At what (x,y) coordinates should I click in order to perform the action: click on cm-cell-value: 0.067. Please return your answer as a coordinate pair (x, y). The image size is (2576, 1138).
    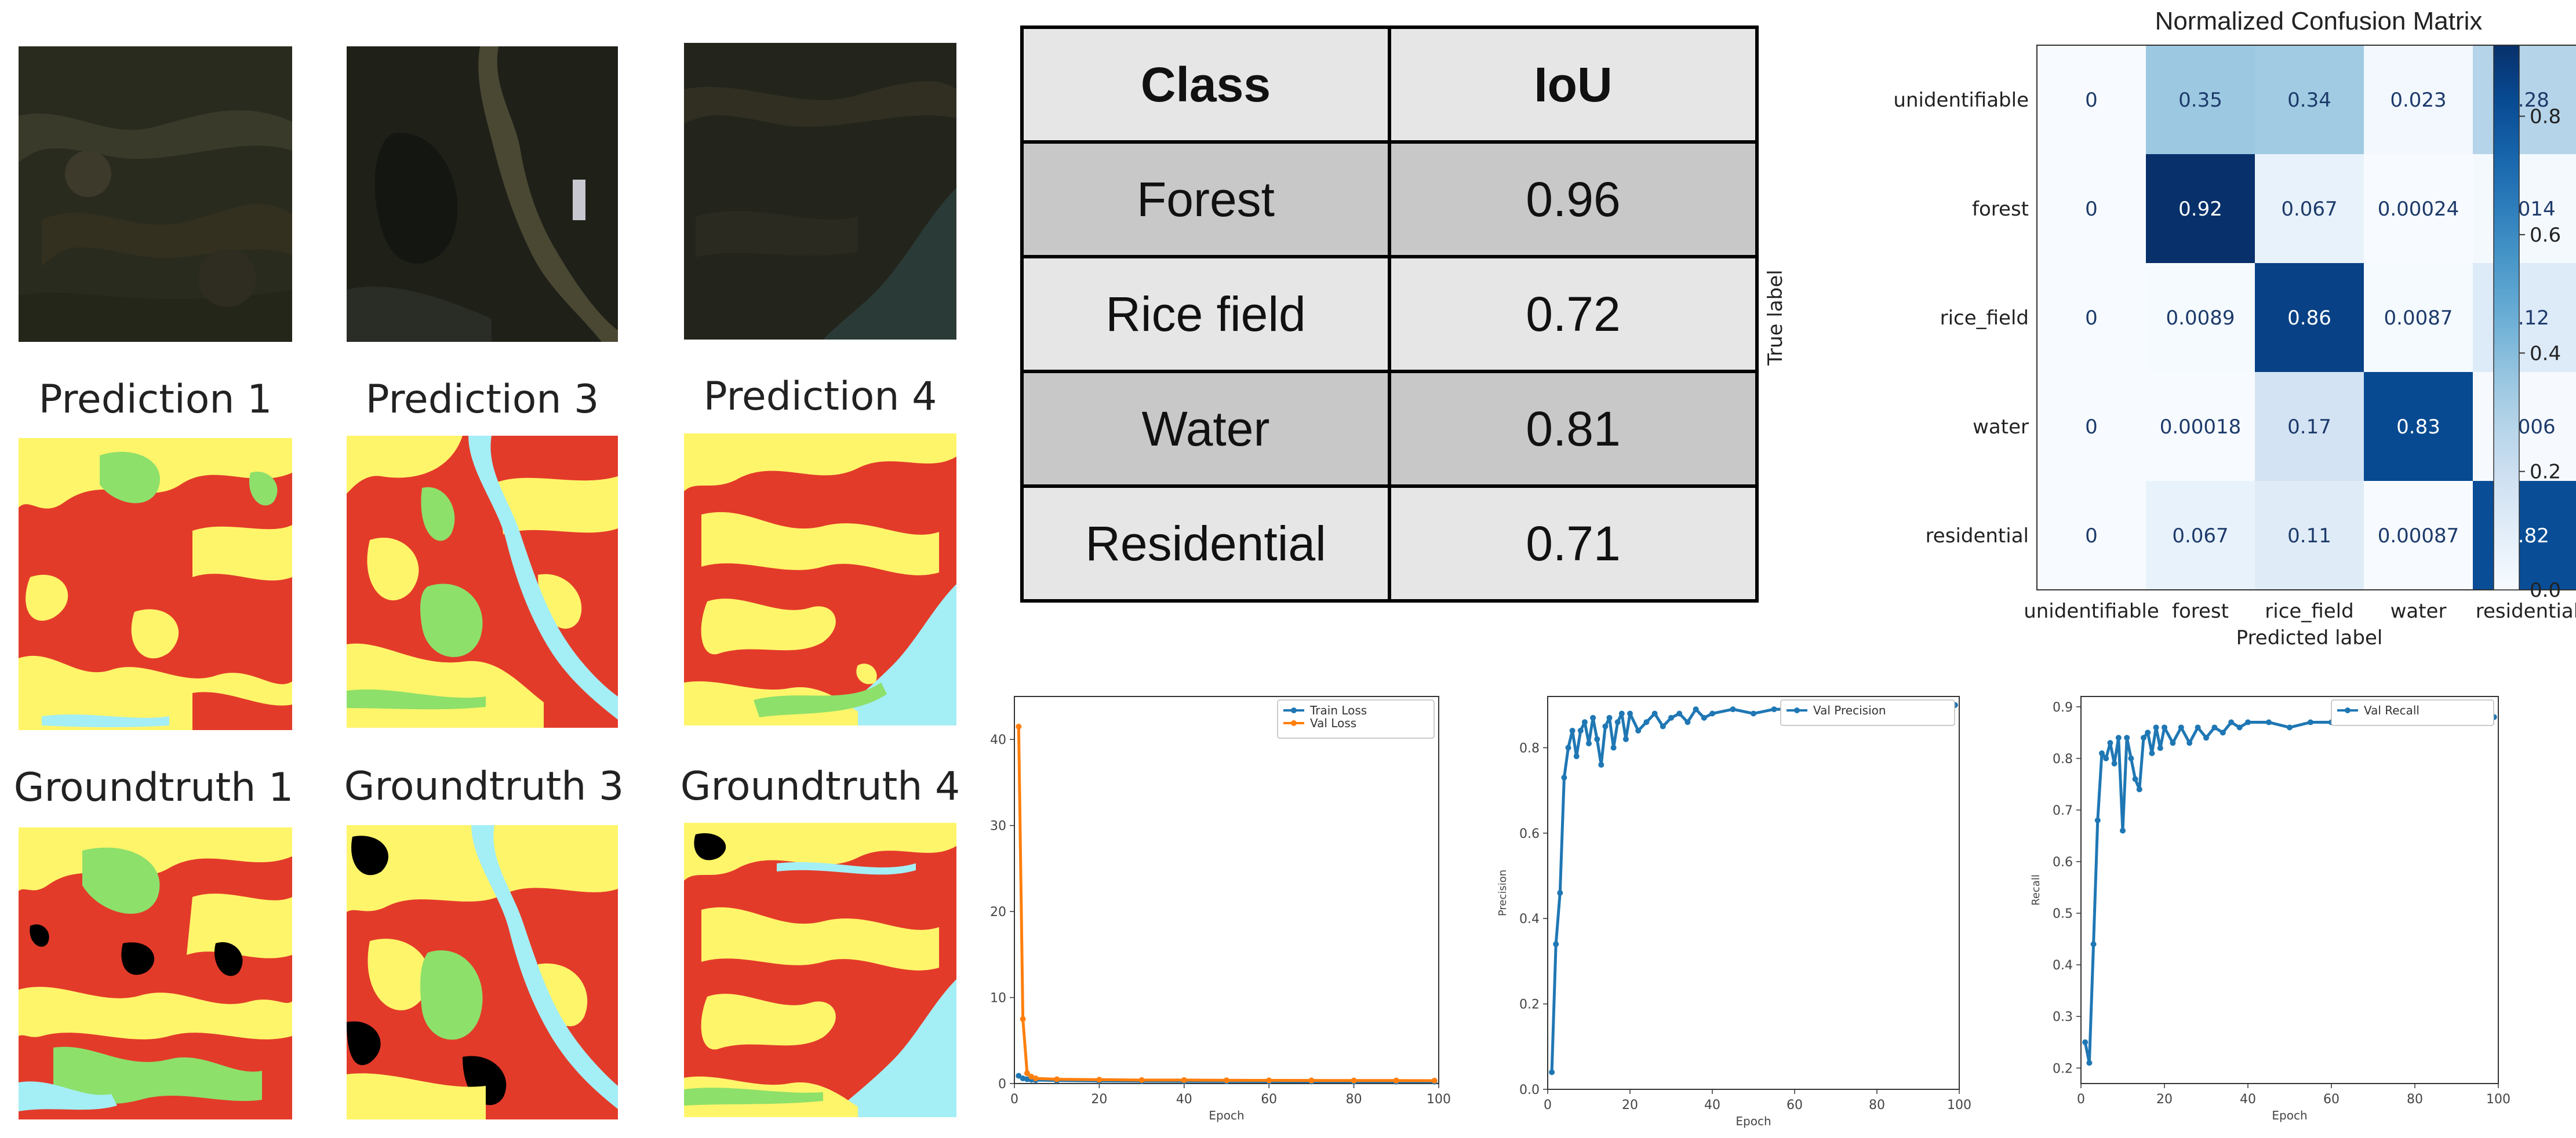
    Looking at the image, I should click on (2309, 209).